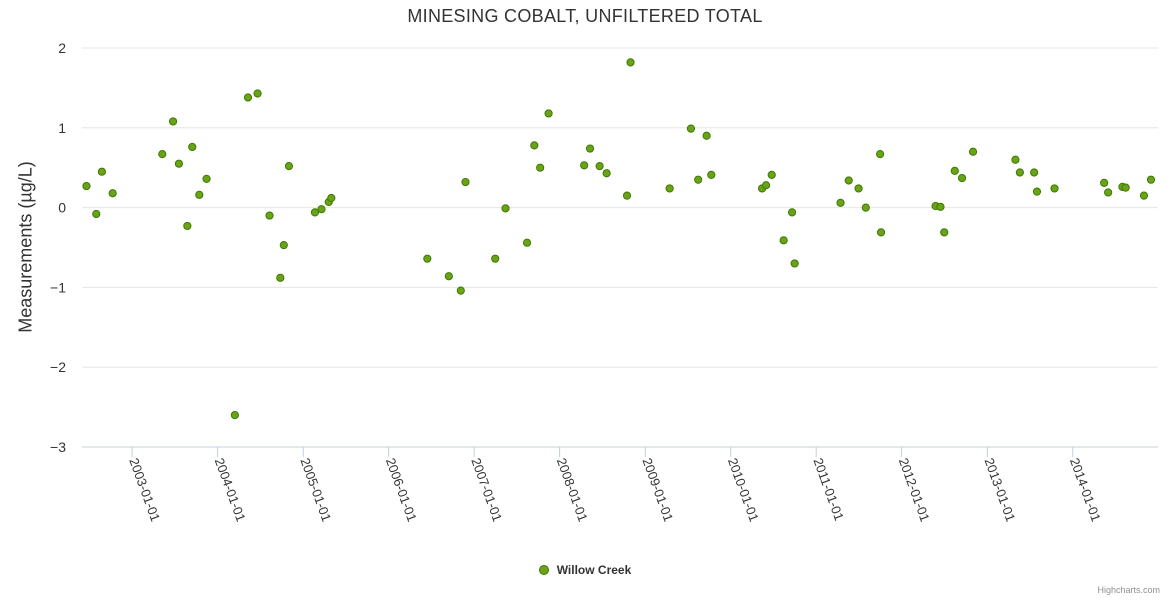 Image resolution: width=1170 pixels, height=600 pixels. What do you see at coordinates (58, 367) in the screenshot?
I see `y-tick-label: −2` at bounding box center [58, 367].